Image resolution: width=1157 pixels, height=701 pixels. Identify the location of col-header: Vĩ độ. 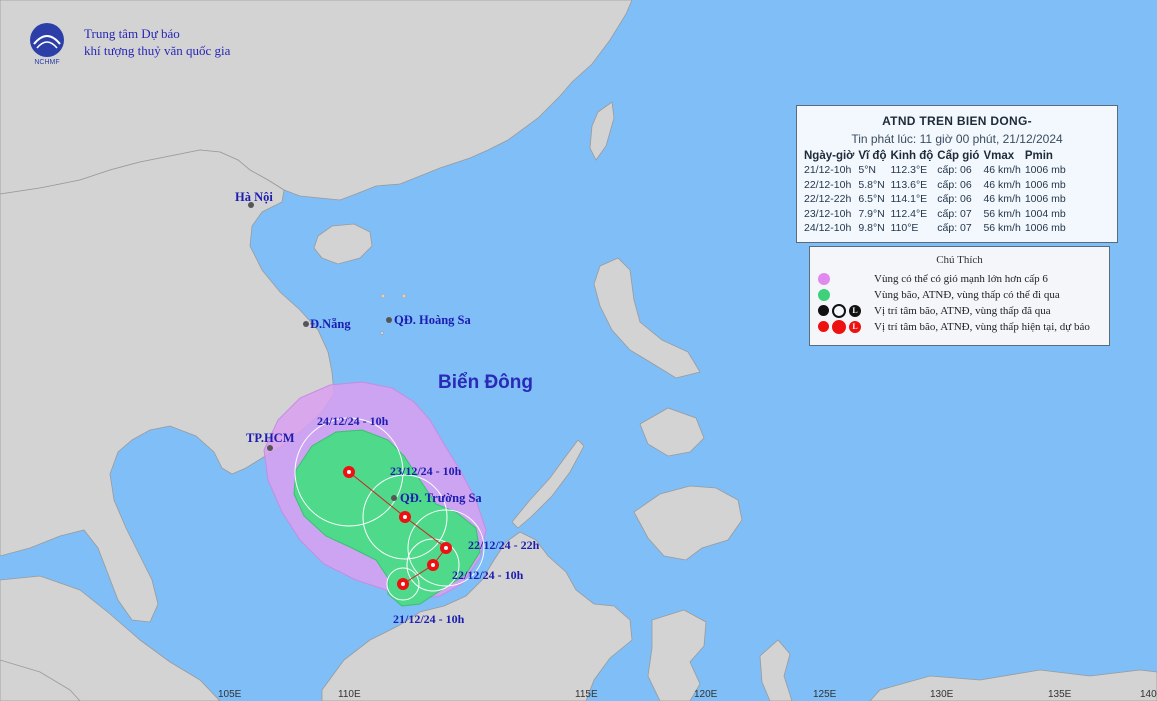
(872, 156).